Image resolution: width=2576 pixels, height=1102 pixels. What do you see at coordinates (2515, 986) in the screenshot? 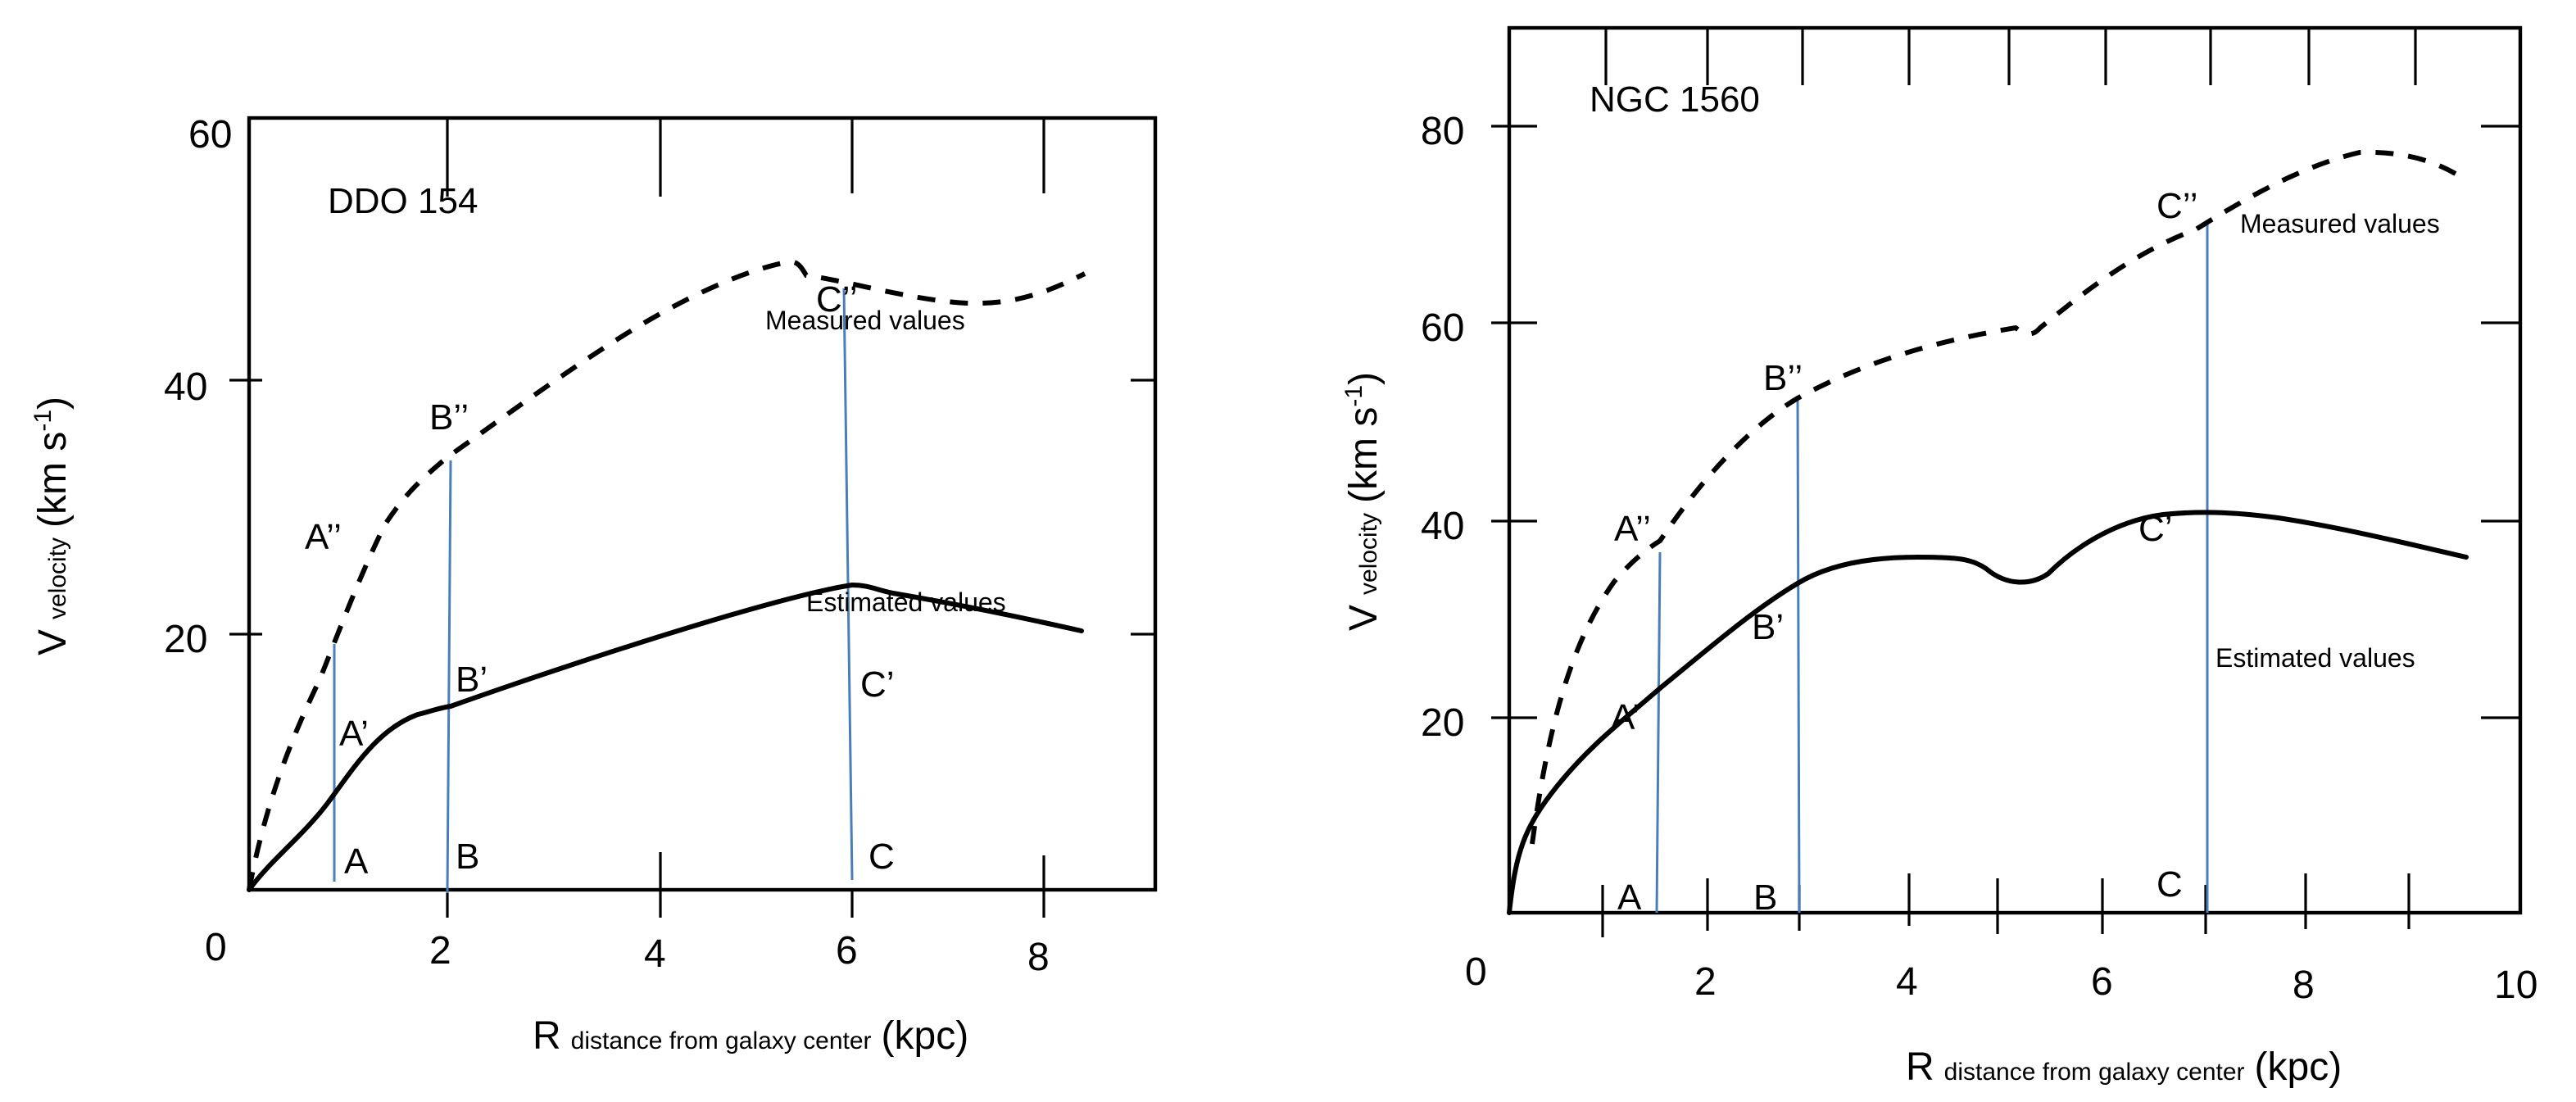
I see `x-tick-label: 10` at bounding box center [2515, 986].